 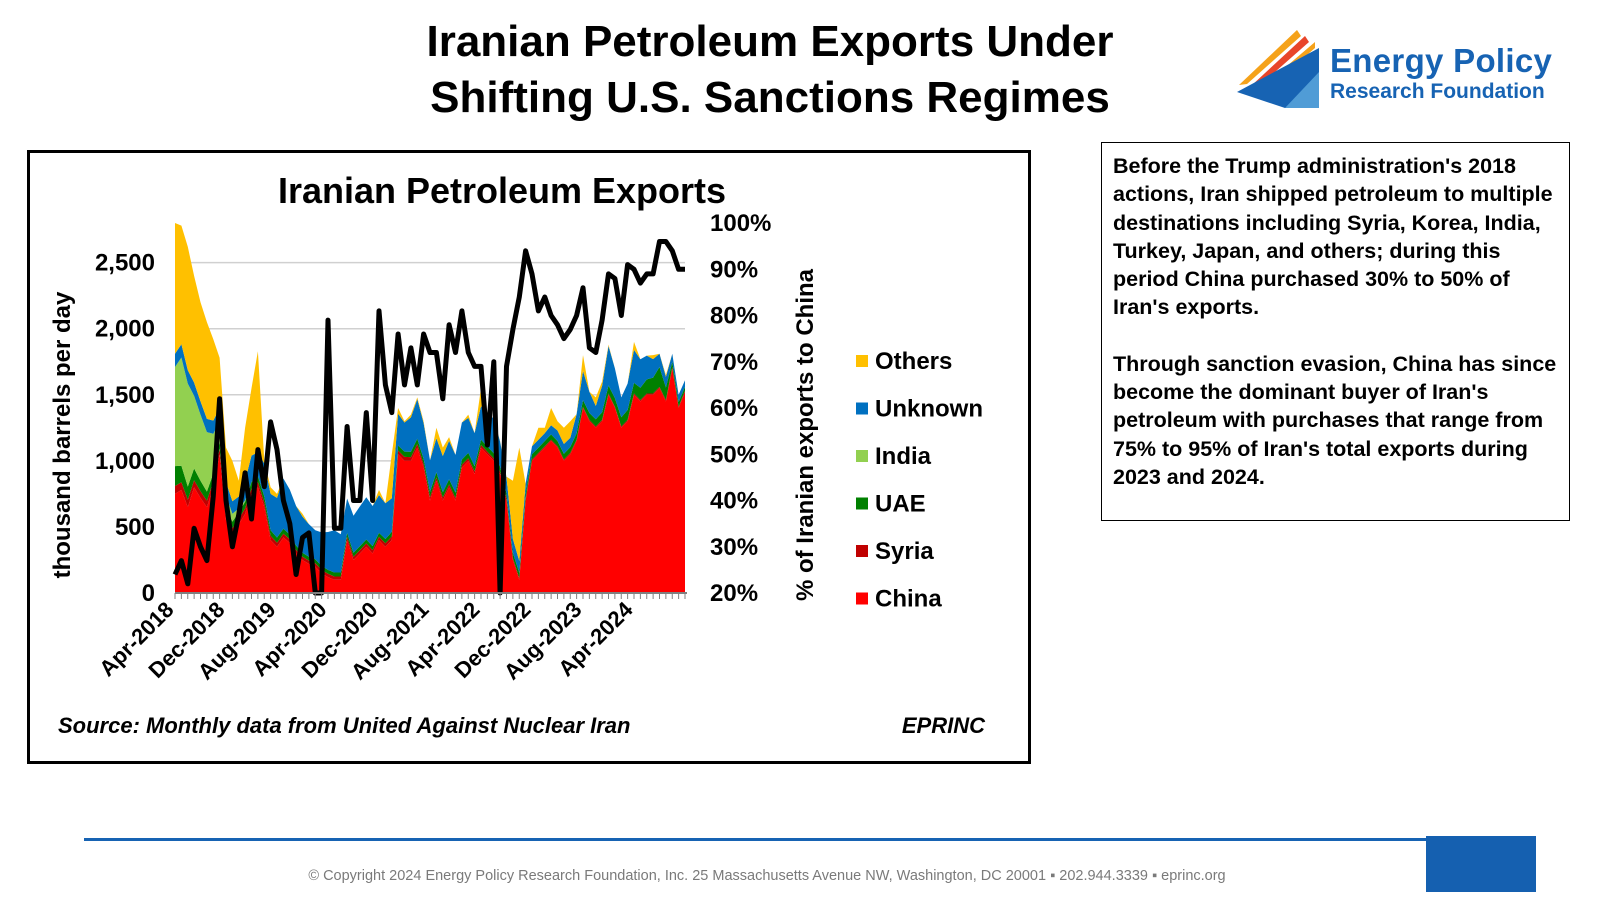 I want to click on legend-label-syria: Syria, so click(x=904, y=551).